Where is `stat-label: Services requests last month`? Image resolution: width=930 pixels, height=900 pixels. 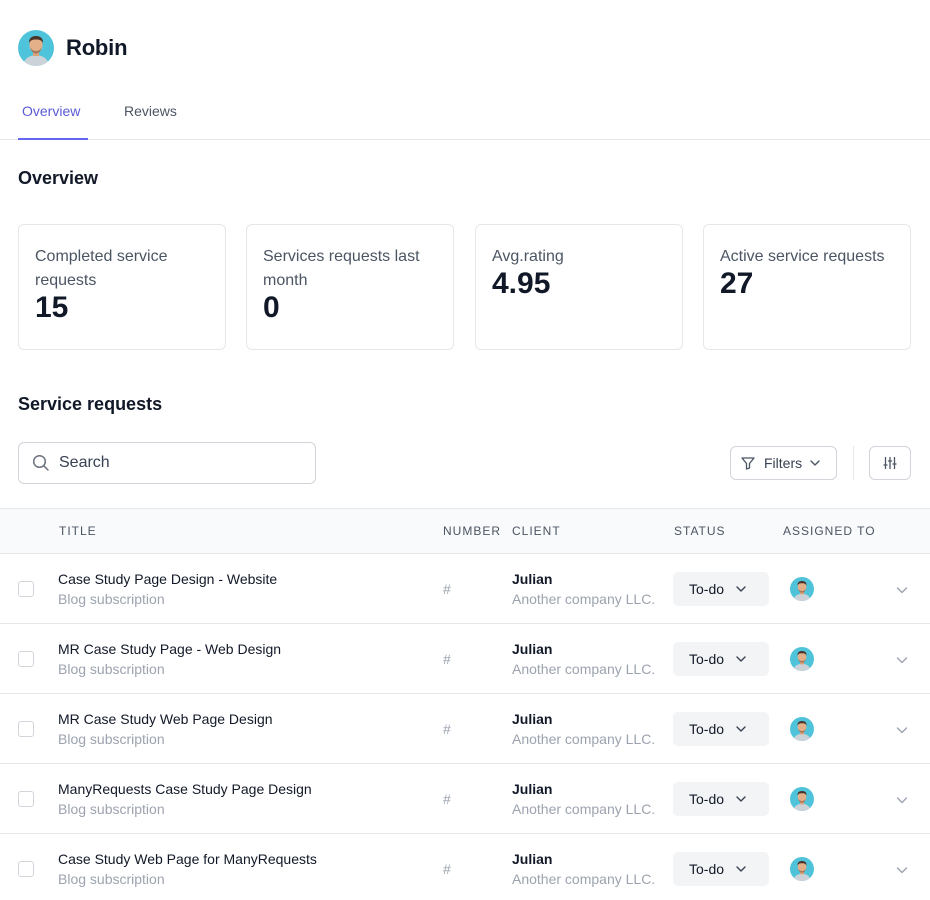 stat-label: Services requests last month is located at coordinates (341, 268).